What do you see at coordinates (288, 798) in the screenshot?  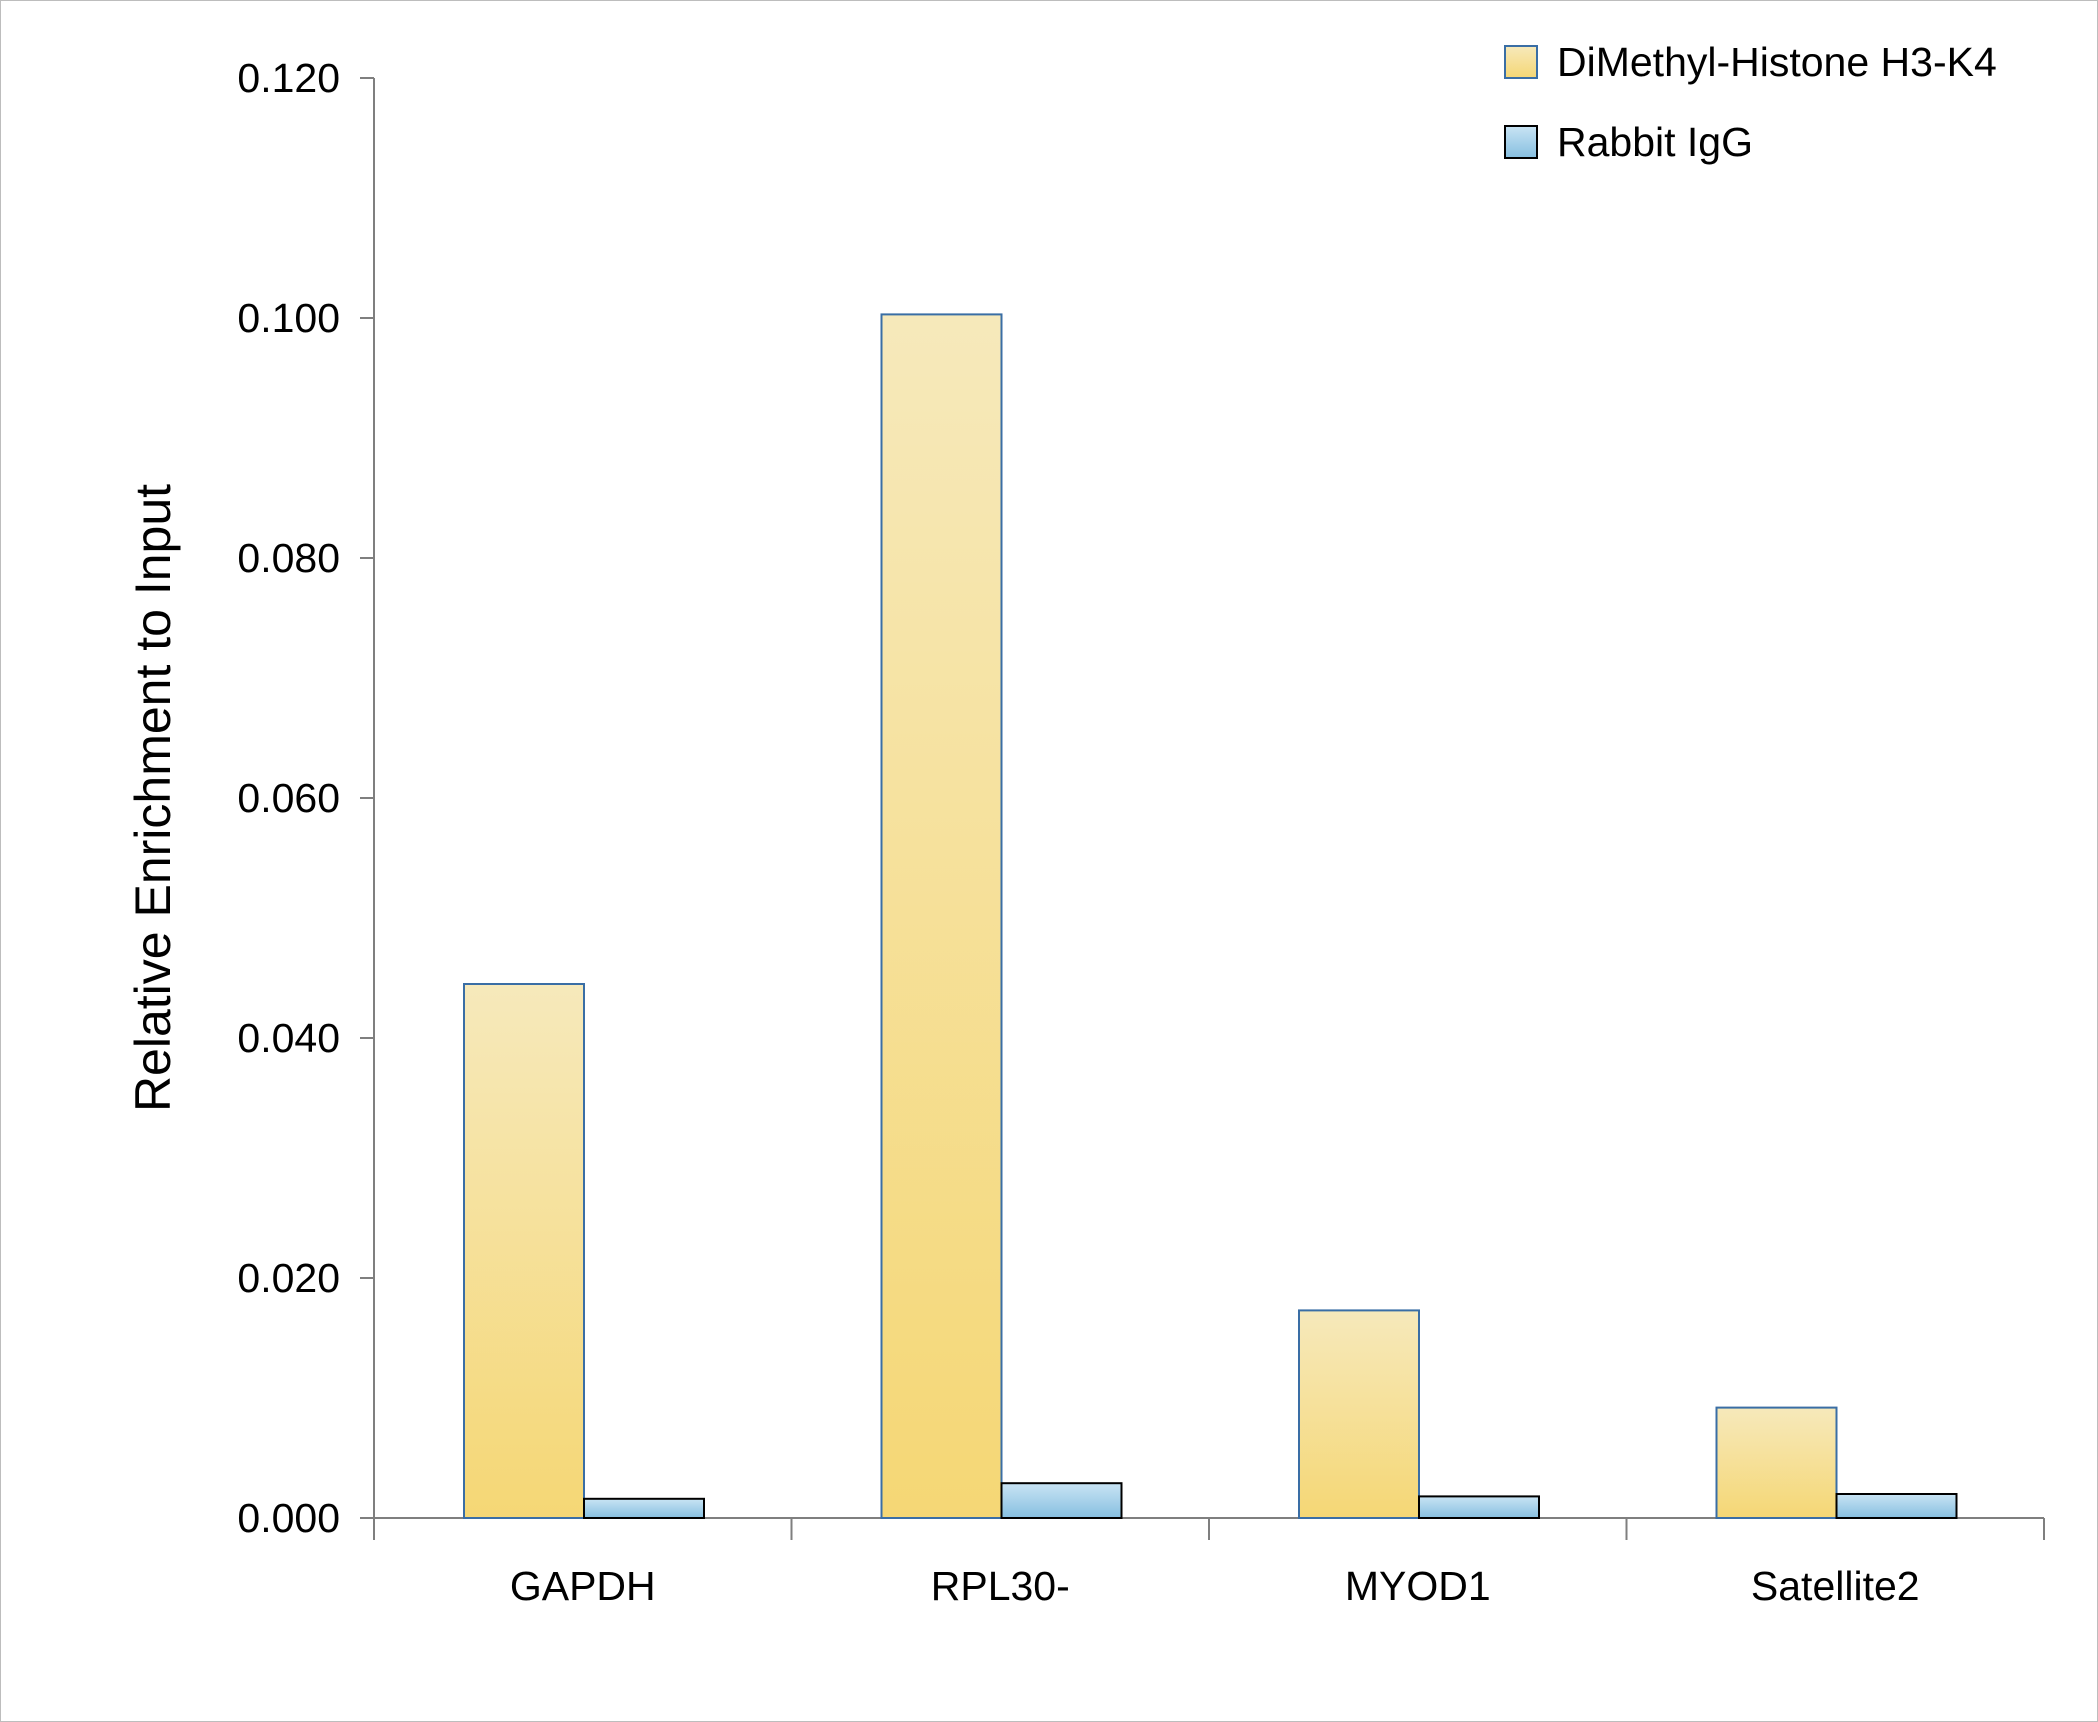 I see `y-tick-label: 0.060` at bounding box center [288, 798].